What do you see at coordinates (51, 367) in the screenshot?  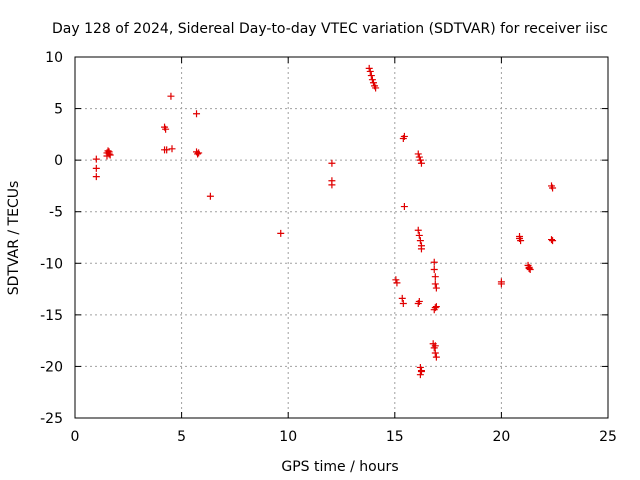 I see `y-tick-label: -20` at bounding box center [51, 367].